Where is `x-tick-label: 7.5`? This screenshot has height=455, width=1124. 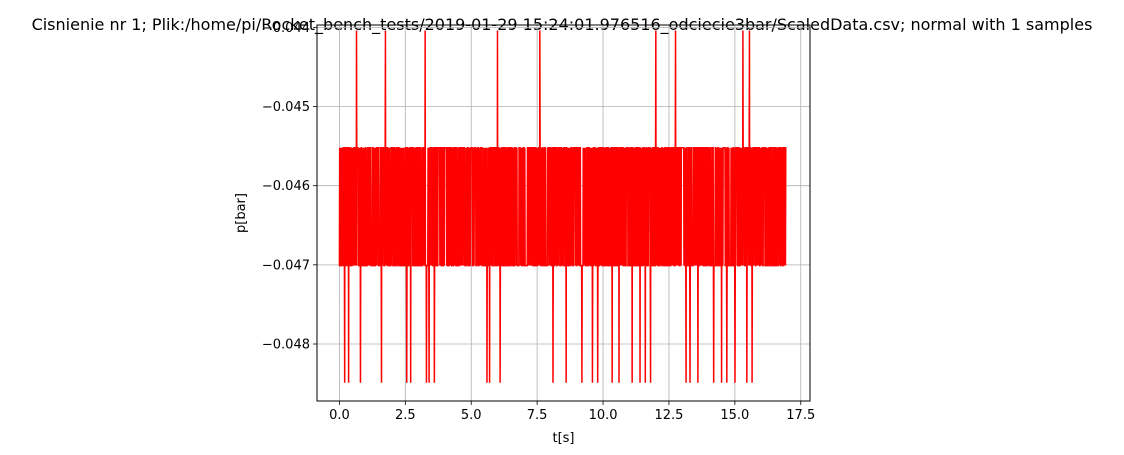 x-tick-label: 7.5 is located at coordinates (537, 415).